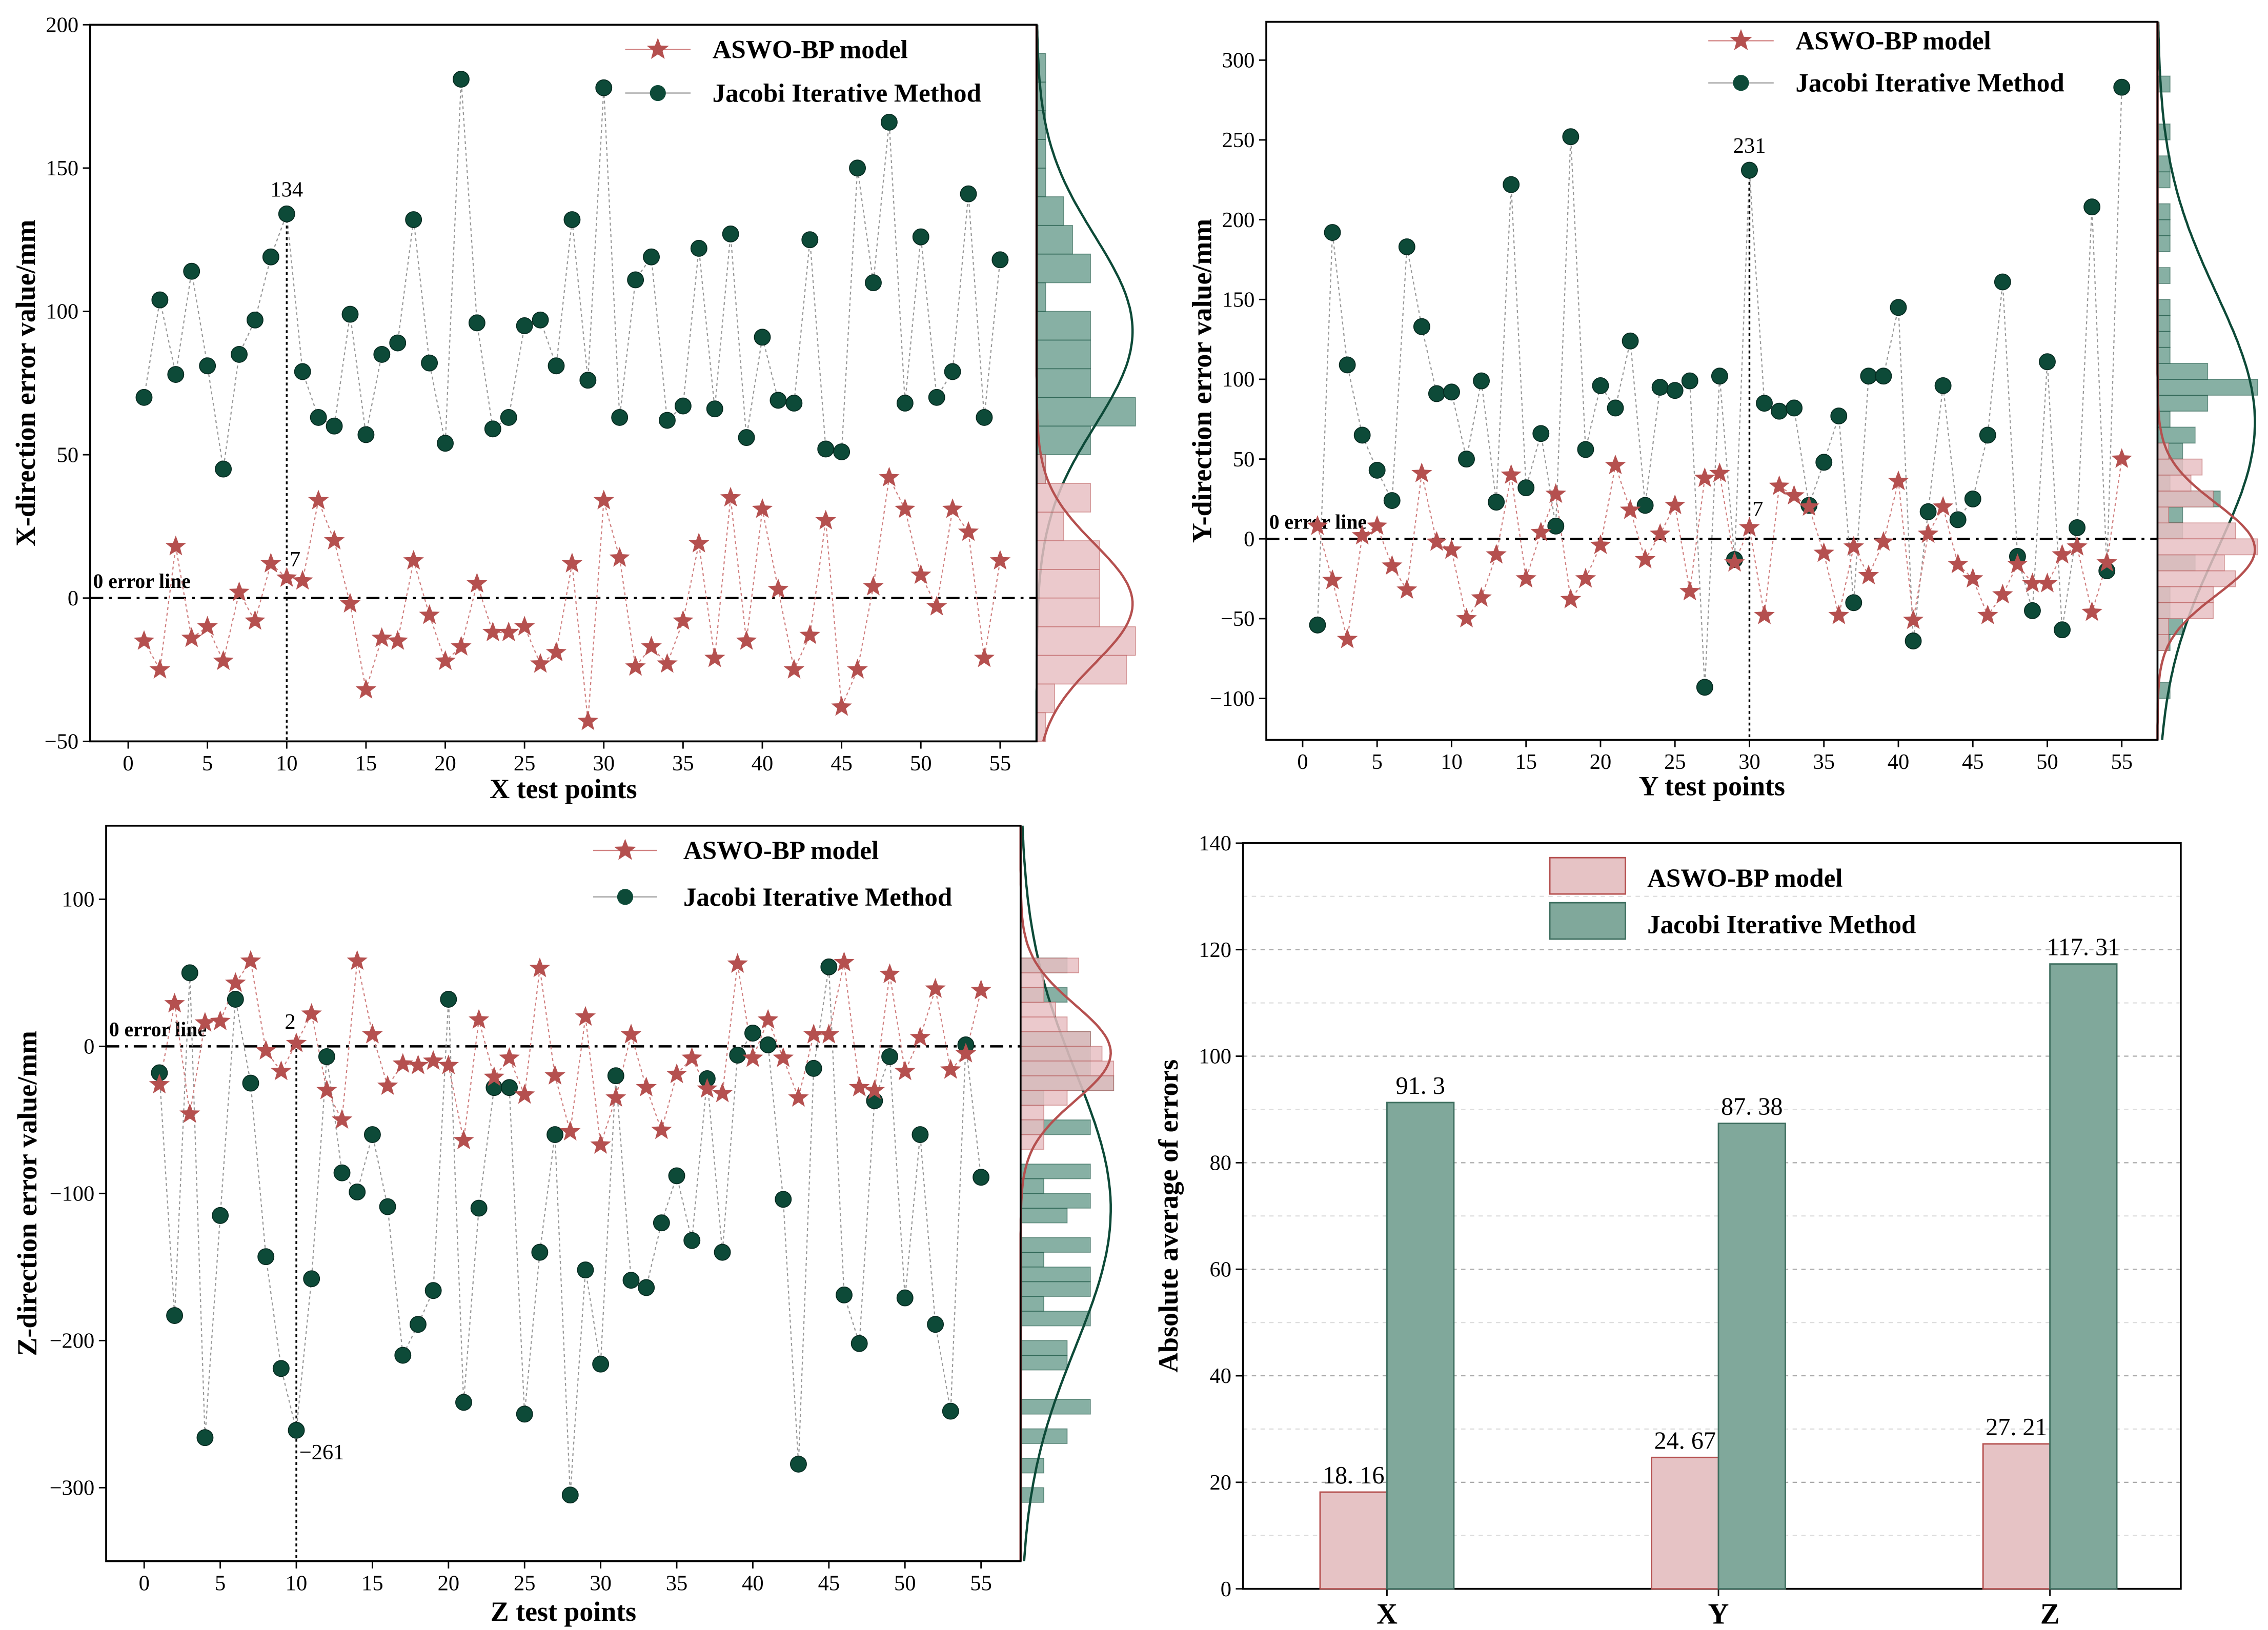 The width and height of the screenshot is (2268, 1630). Describe the element at coordinates (1220, 1483) in the screenshot. I see `y-tick-label: 20` at that location.